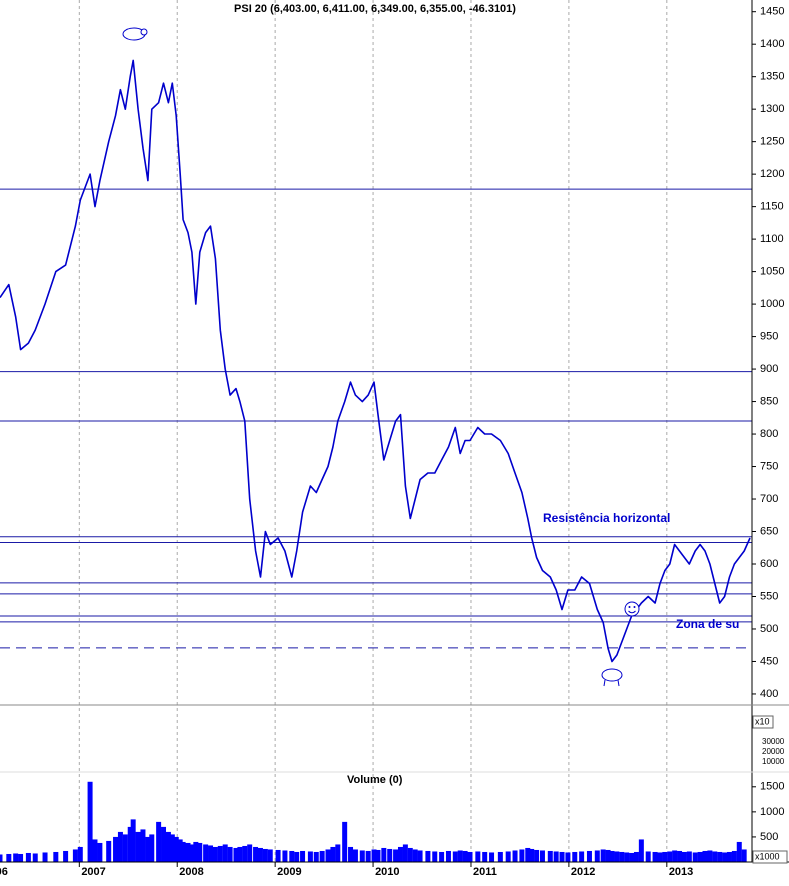 The image size is (789, 886). What do you see at coordinates (375, 780) in the screenshot?
I see `volume-title: Volume (0)` at bounding box center [375, 780].